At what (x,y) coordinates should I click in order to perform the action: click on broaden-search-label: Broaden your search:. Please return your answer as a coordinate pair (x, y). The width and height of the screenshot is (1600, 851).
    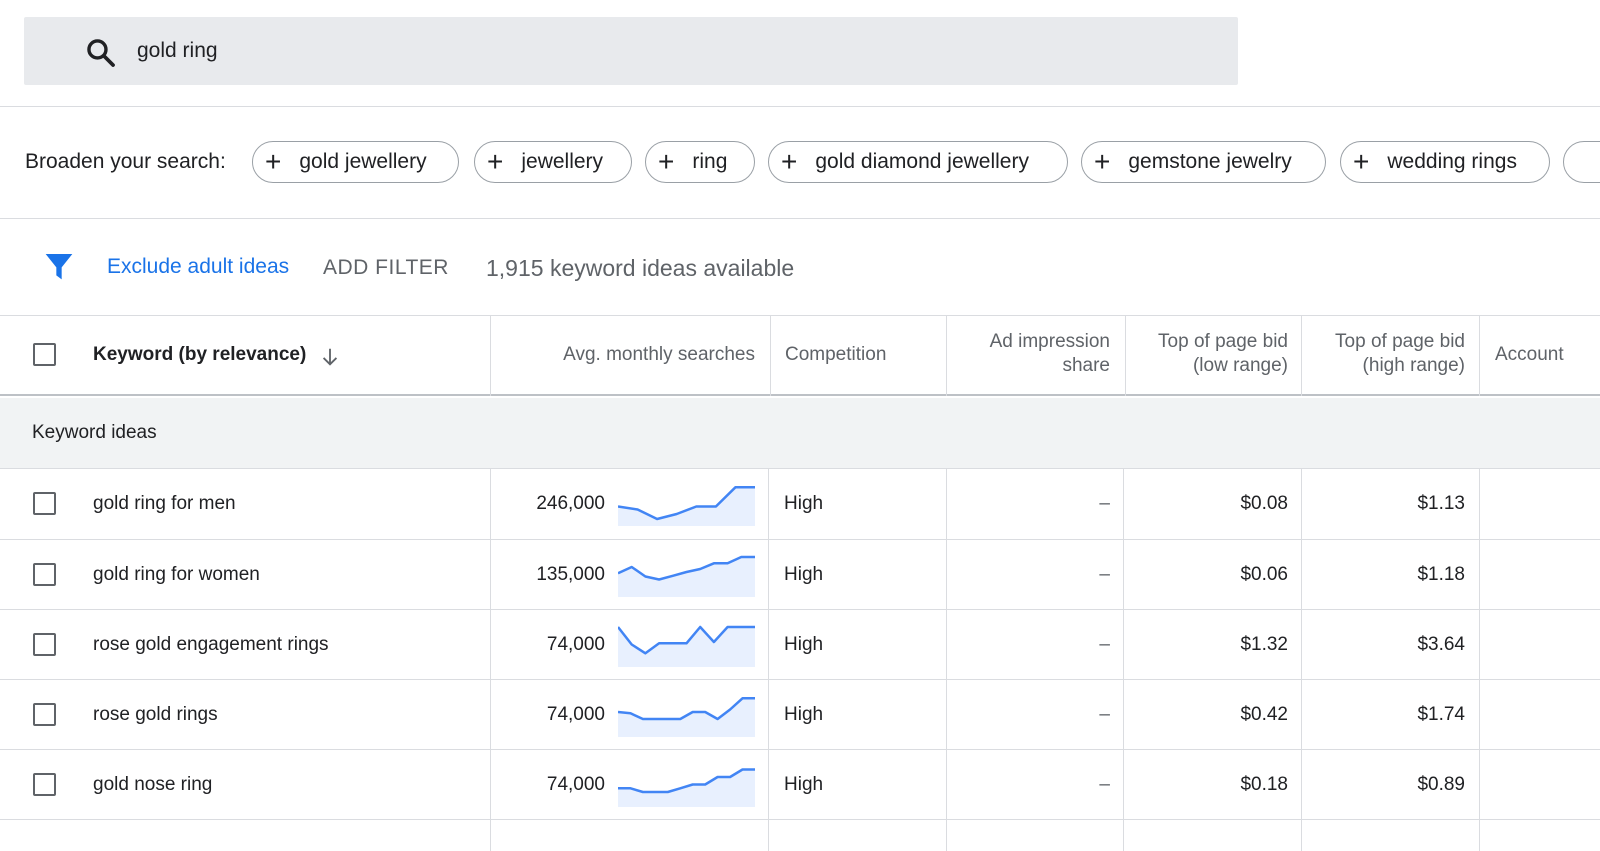
    Looking at the image, I should click on (125, 161).